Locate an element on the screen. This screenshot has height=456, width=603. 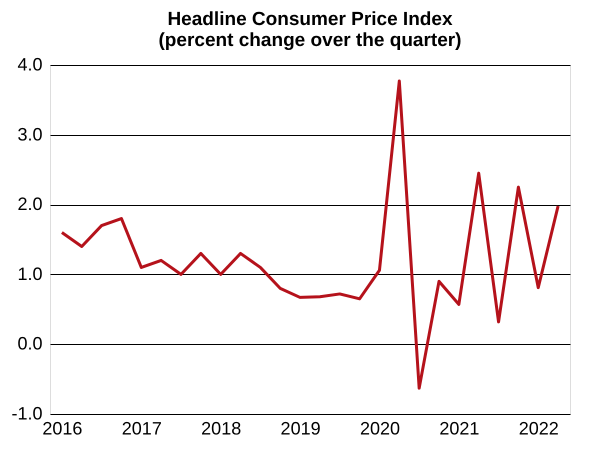
x-tick-label: 2020 is located at coordinates (380, 428).